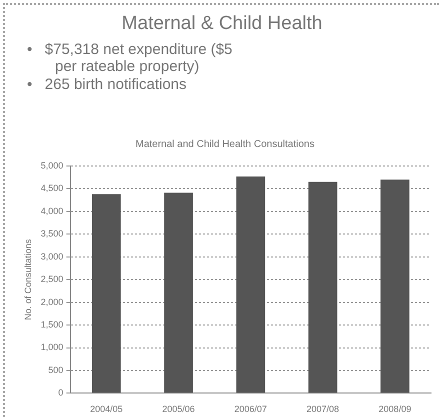 The image size is (442, 417). Describe the element at coordinates (61, 393) in the screenshot. I see `y-tick-label: 0` at that location.